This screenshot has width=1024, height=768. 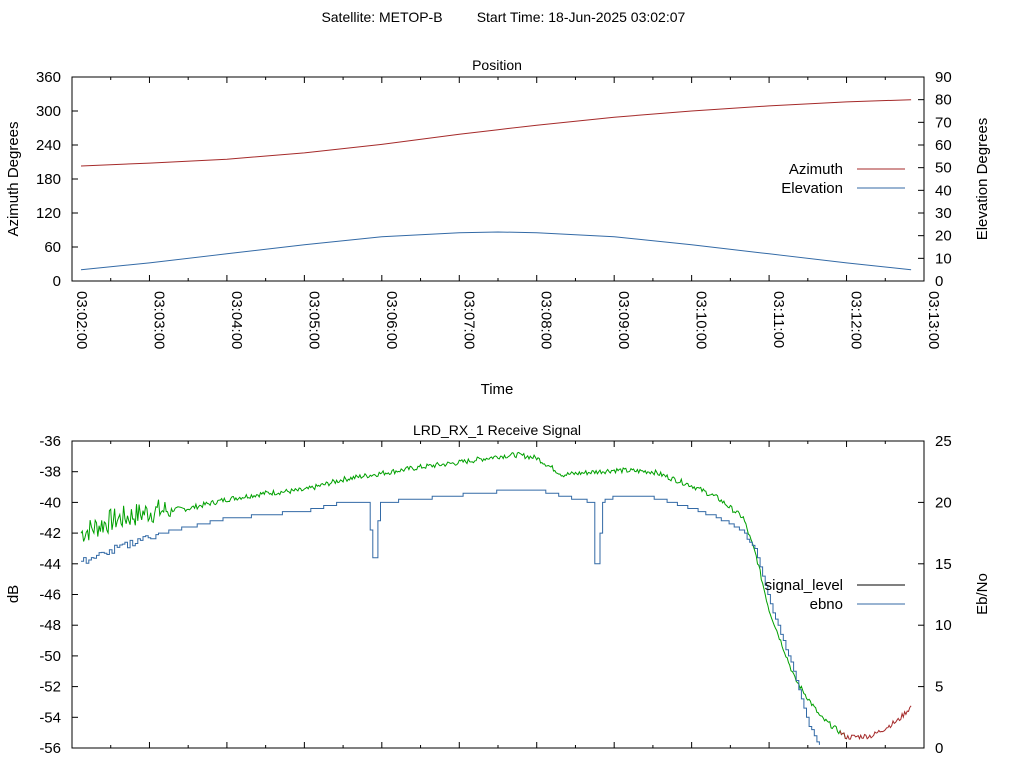 I want to click on y2-tick-label: 5, so click(x=939, y=687).